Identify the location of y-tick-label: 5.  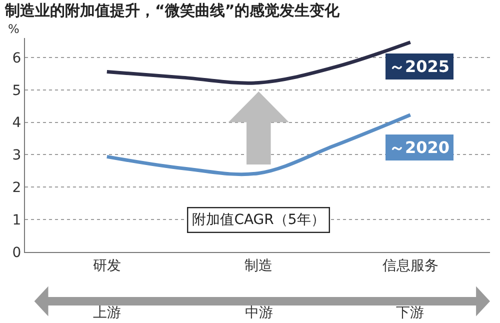
(17, 90).